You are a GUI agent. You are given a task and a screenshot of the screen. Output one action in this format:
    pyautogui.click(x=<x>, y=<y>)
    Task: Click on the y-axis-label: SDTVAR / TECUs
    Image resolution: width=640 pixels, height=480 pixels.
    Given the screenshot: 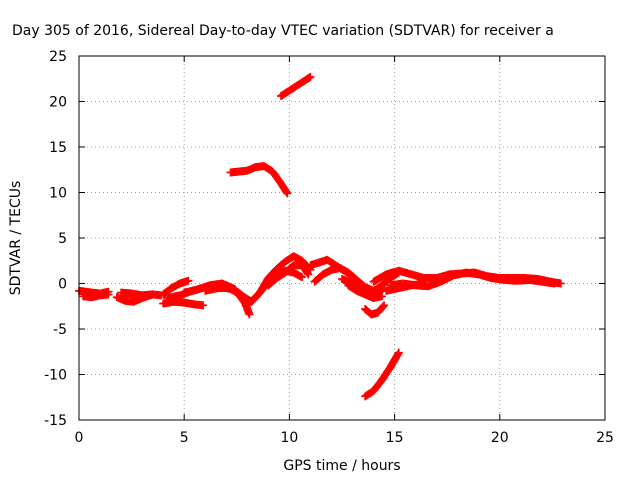 What is the action you would take?
    pyautogui.click(x=16, y=238)
    